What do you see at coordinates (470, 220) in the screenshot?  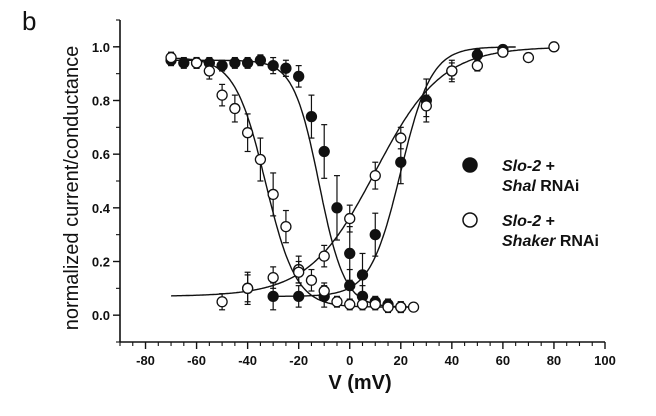 I see `legend-marker-shaker` at bounding box center [470, 220].